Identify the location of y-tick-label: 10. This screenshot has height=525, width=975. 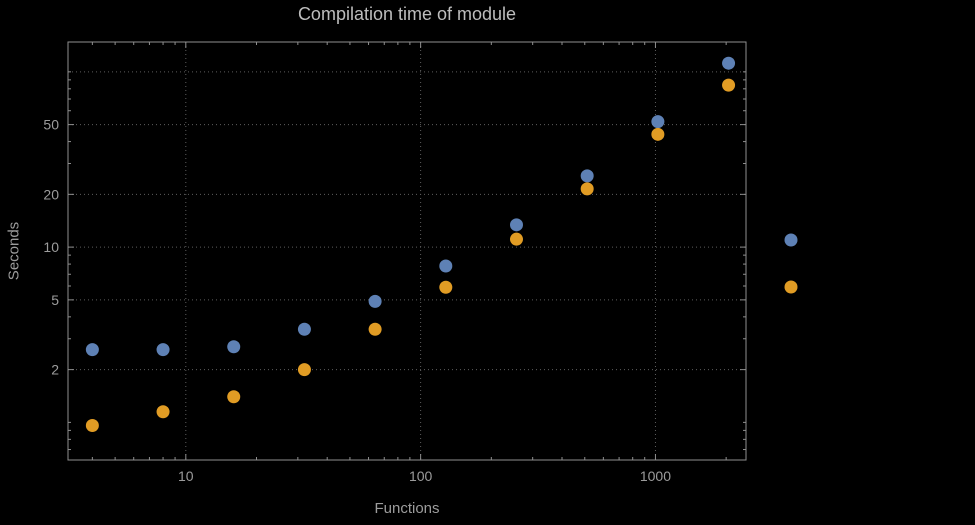
(51, 247).